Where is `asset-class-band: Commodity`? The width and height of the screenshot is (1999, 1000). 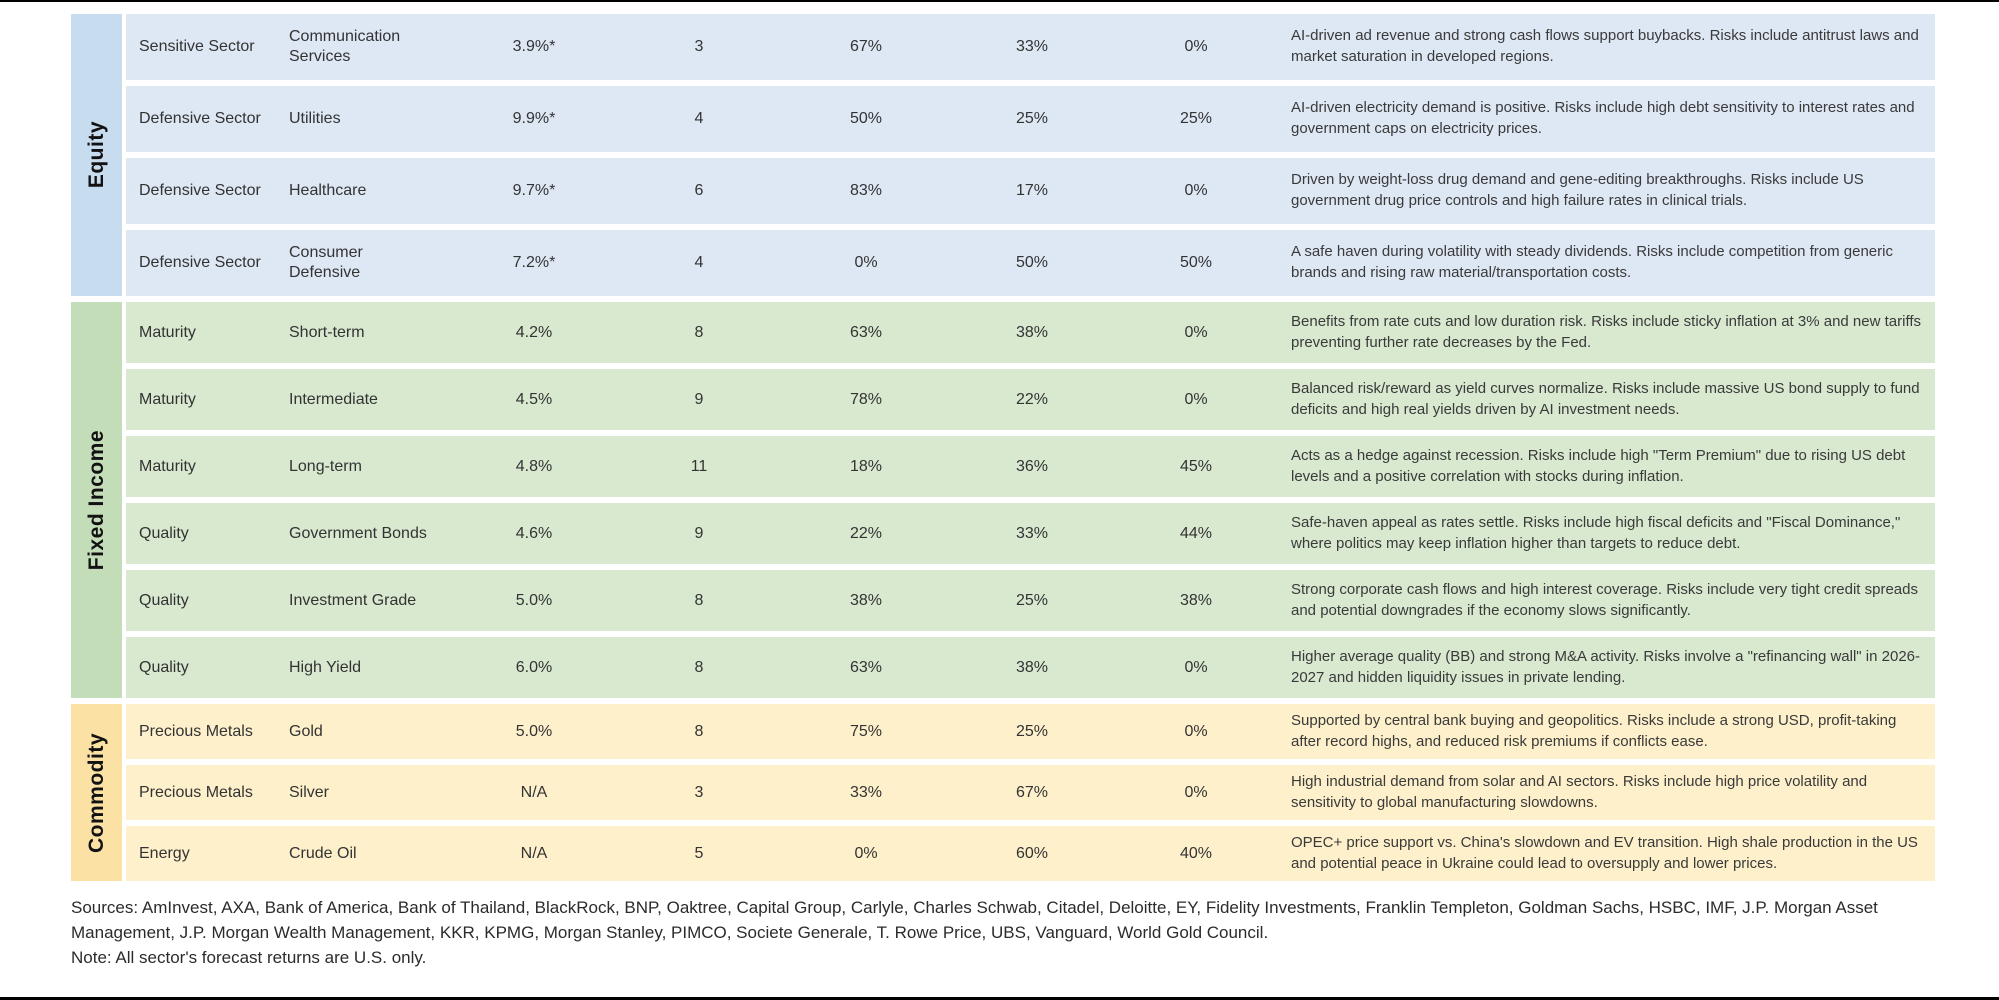
asset-class-band: Commodity is located at coordinates (96, 792).